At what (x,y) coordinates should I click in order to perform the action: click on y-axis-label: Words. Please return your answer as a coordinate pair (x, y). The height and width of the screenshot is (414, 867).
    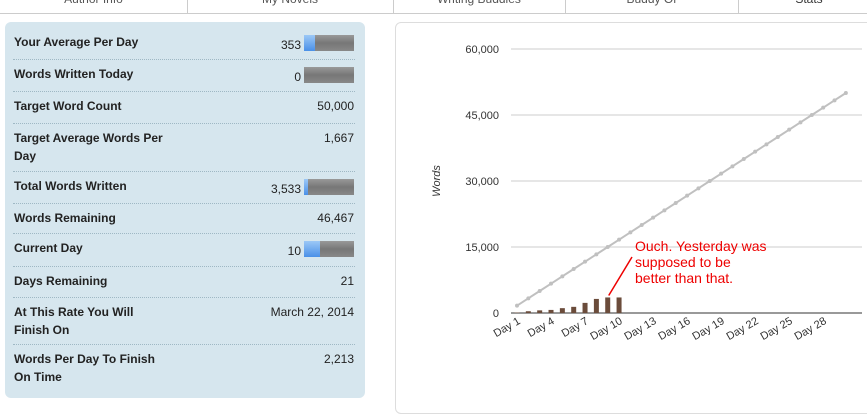
    Looking at the image, I should click on (437, 181).